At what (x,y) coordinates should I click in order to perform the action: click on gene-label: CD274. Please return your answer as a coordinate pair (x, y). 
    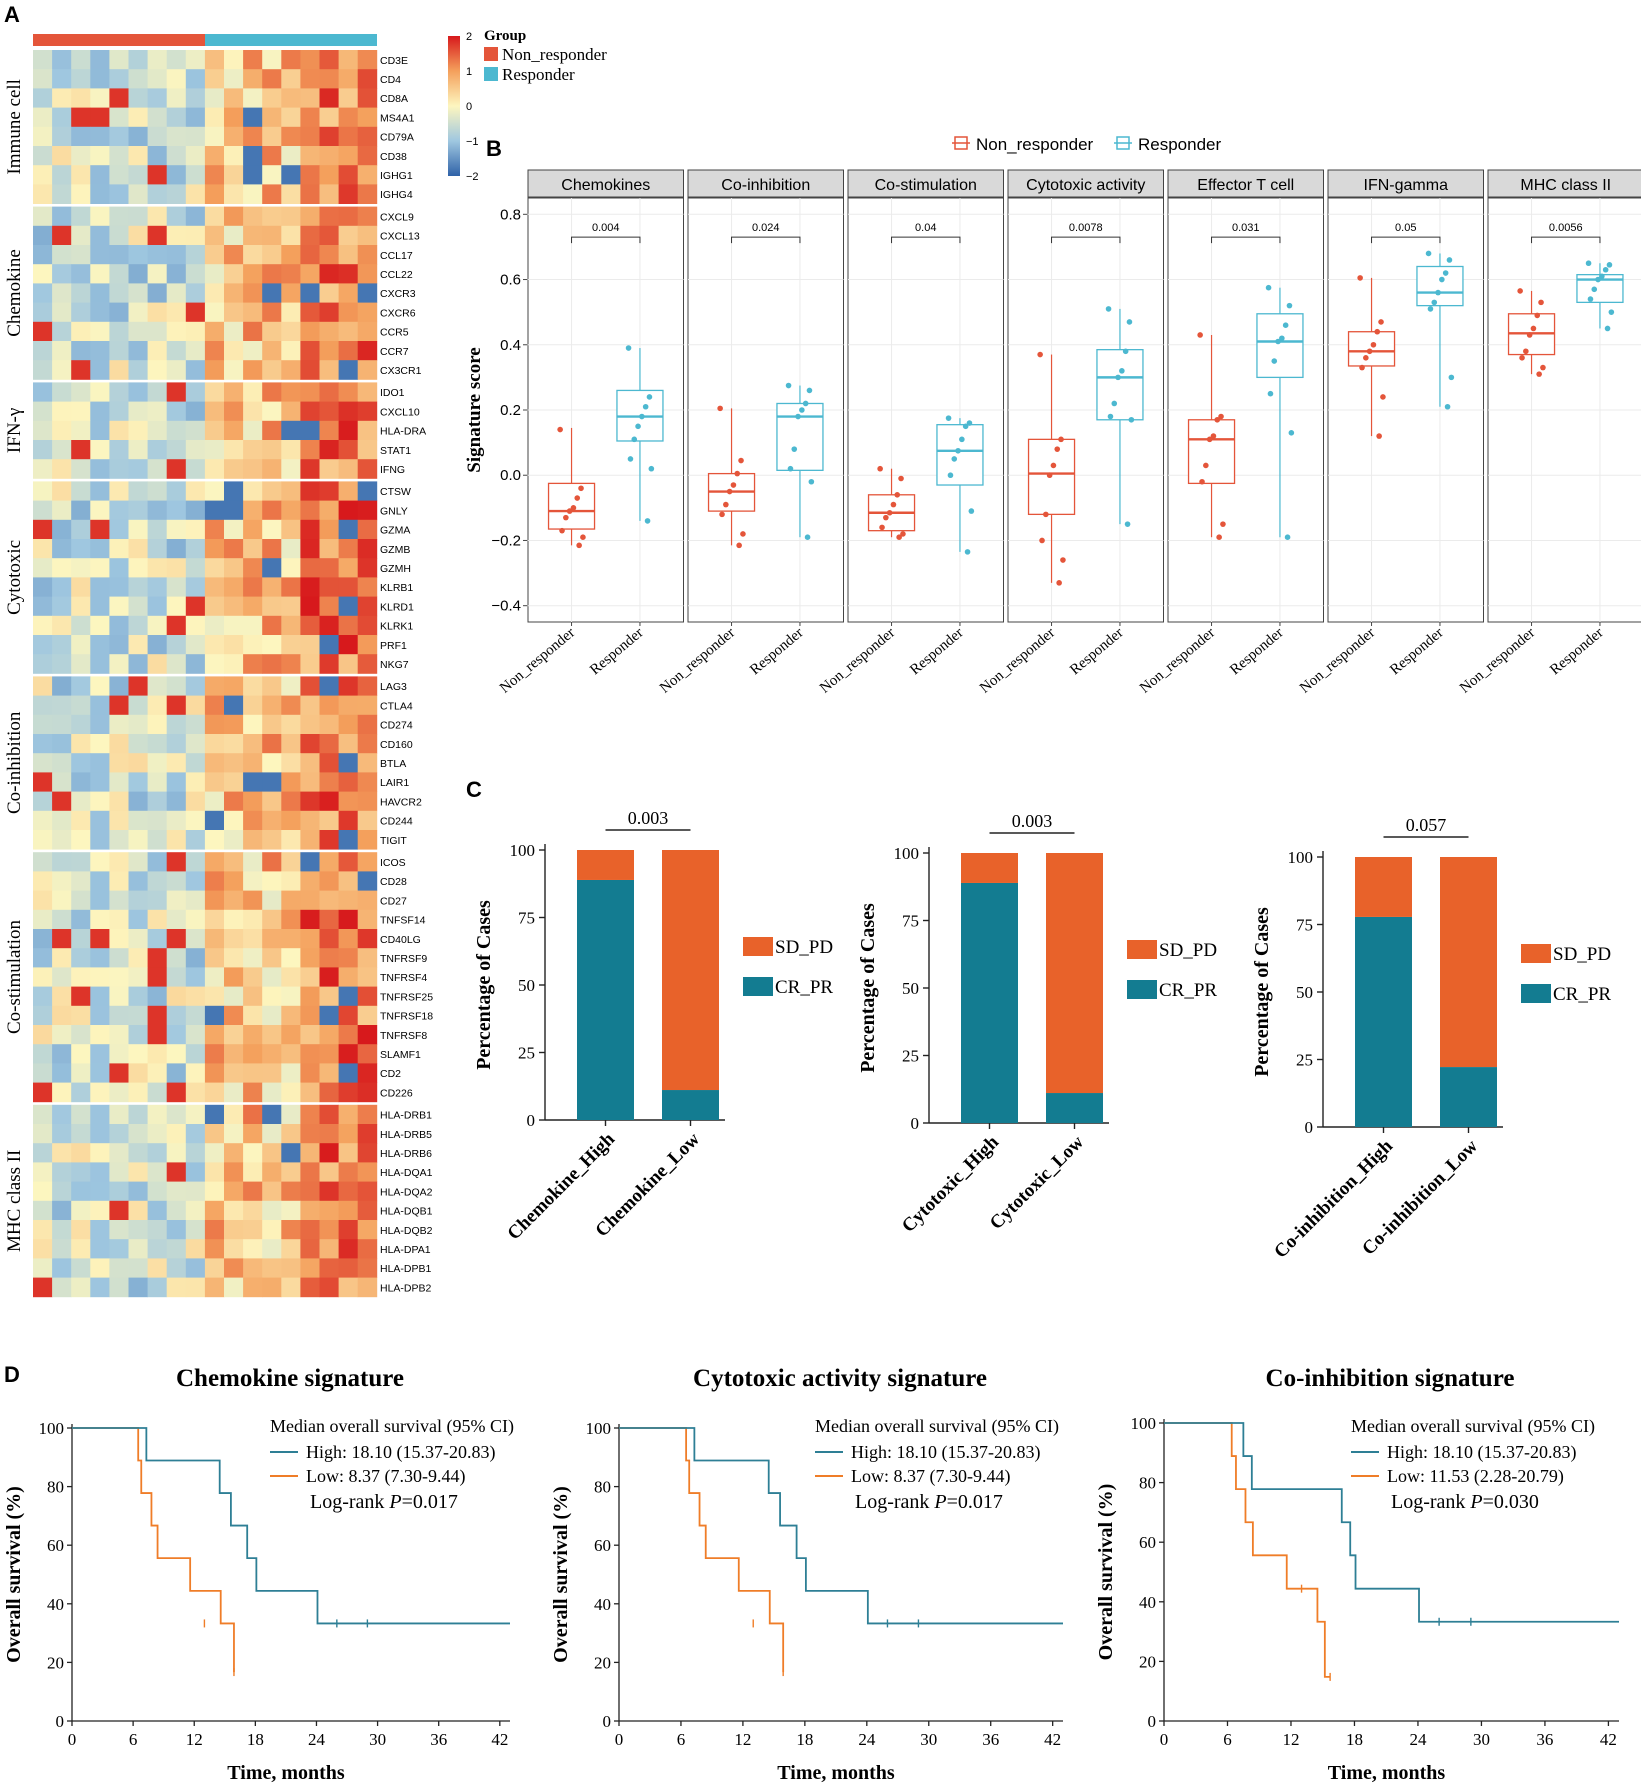
    Looking at the image, I should click on (396, 726).